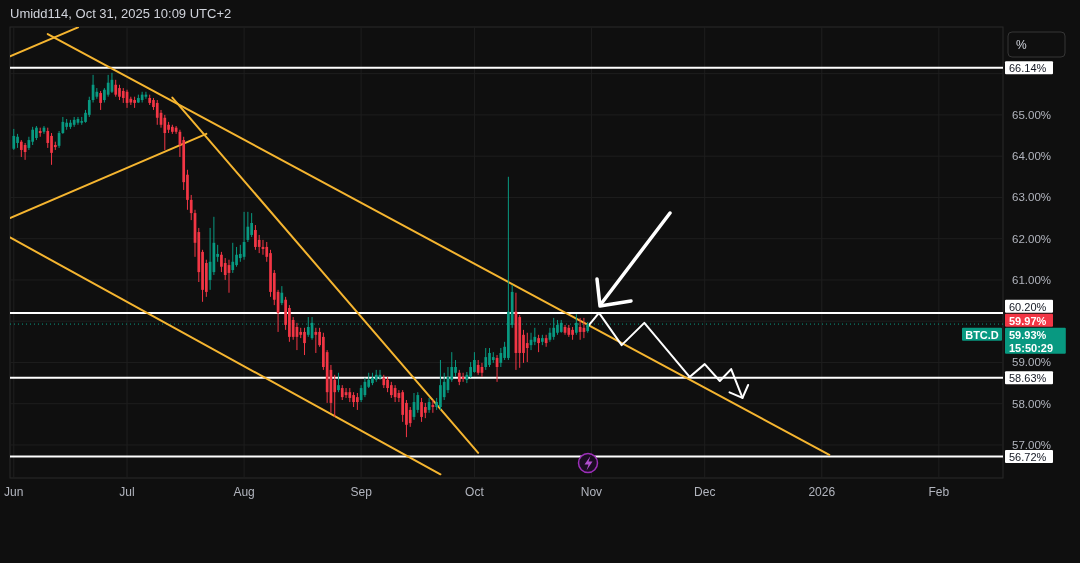 This screenshot has width=1080, height=563. I want to click on x-tick-label: Jun, so click(14, 492).